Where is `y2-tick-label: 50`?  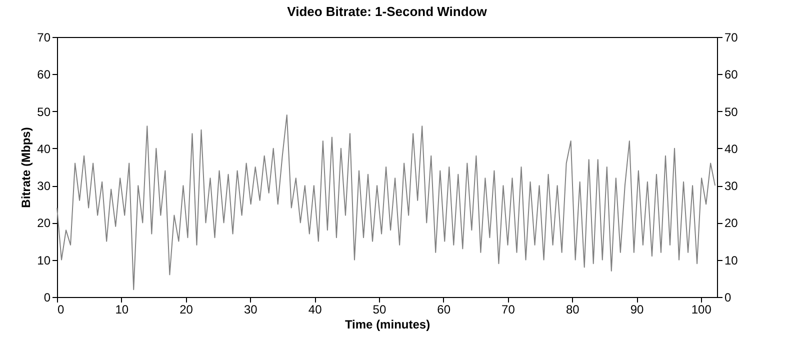 y2-tick-label: 50 is located at coordinates (731, 111).